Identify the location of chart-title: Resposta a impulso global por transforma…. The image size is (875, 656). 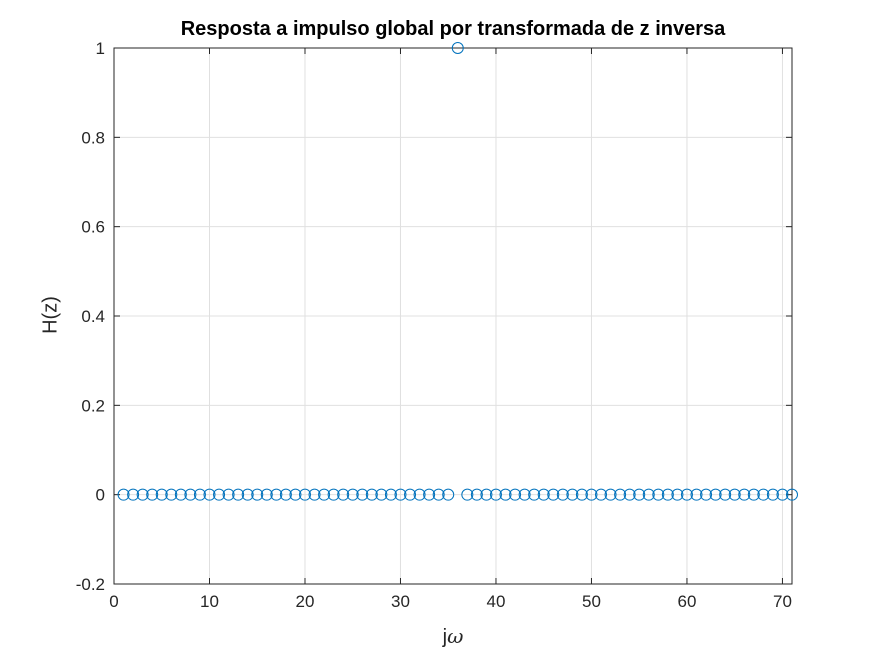
(453, 29).